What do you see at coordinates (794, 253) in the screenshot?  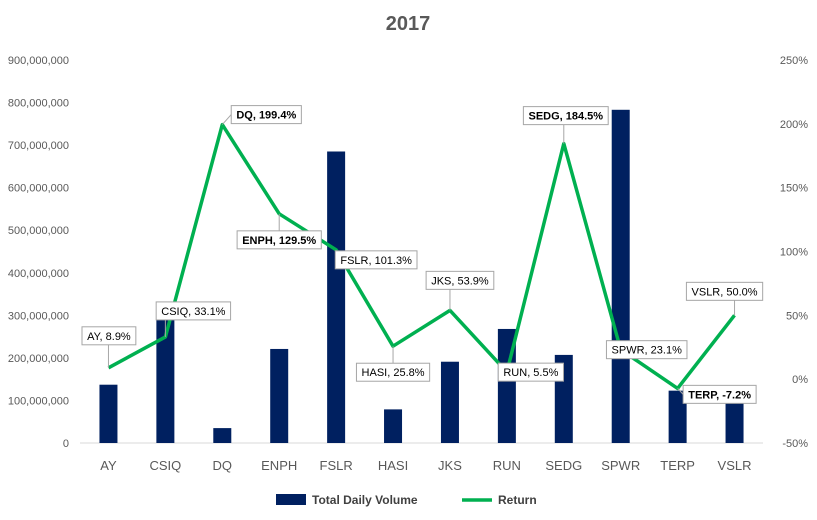 I see `y-right-tick-label: 100%` at bounding box center [794, 253].